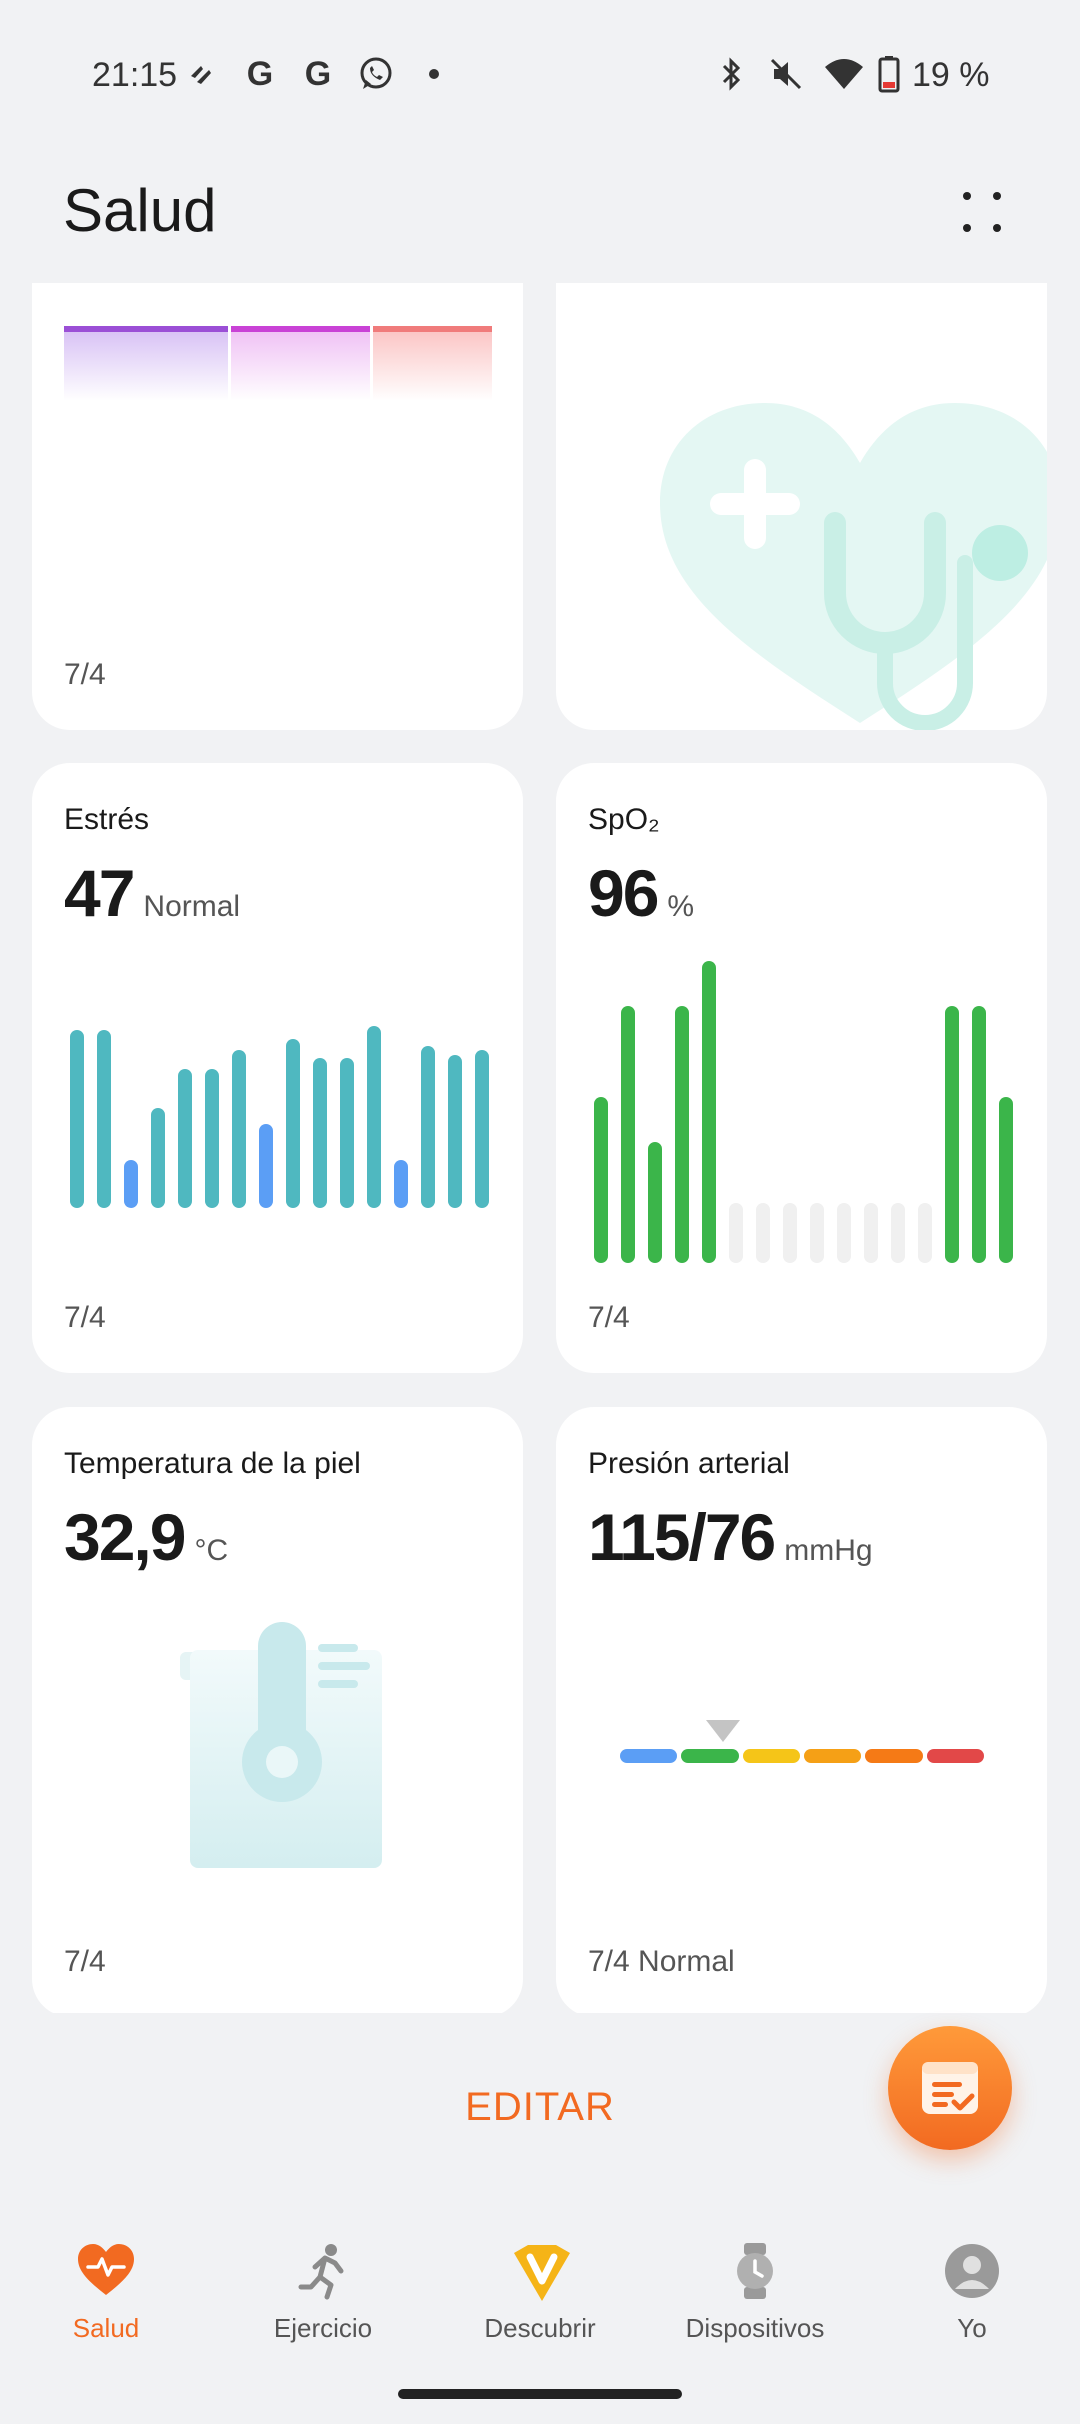 This screenshot has width=1080, height=2424. Describe the element at coordinates (732, 74) in the screenshot. I see `bluetooth-icon` at that location.